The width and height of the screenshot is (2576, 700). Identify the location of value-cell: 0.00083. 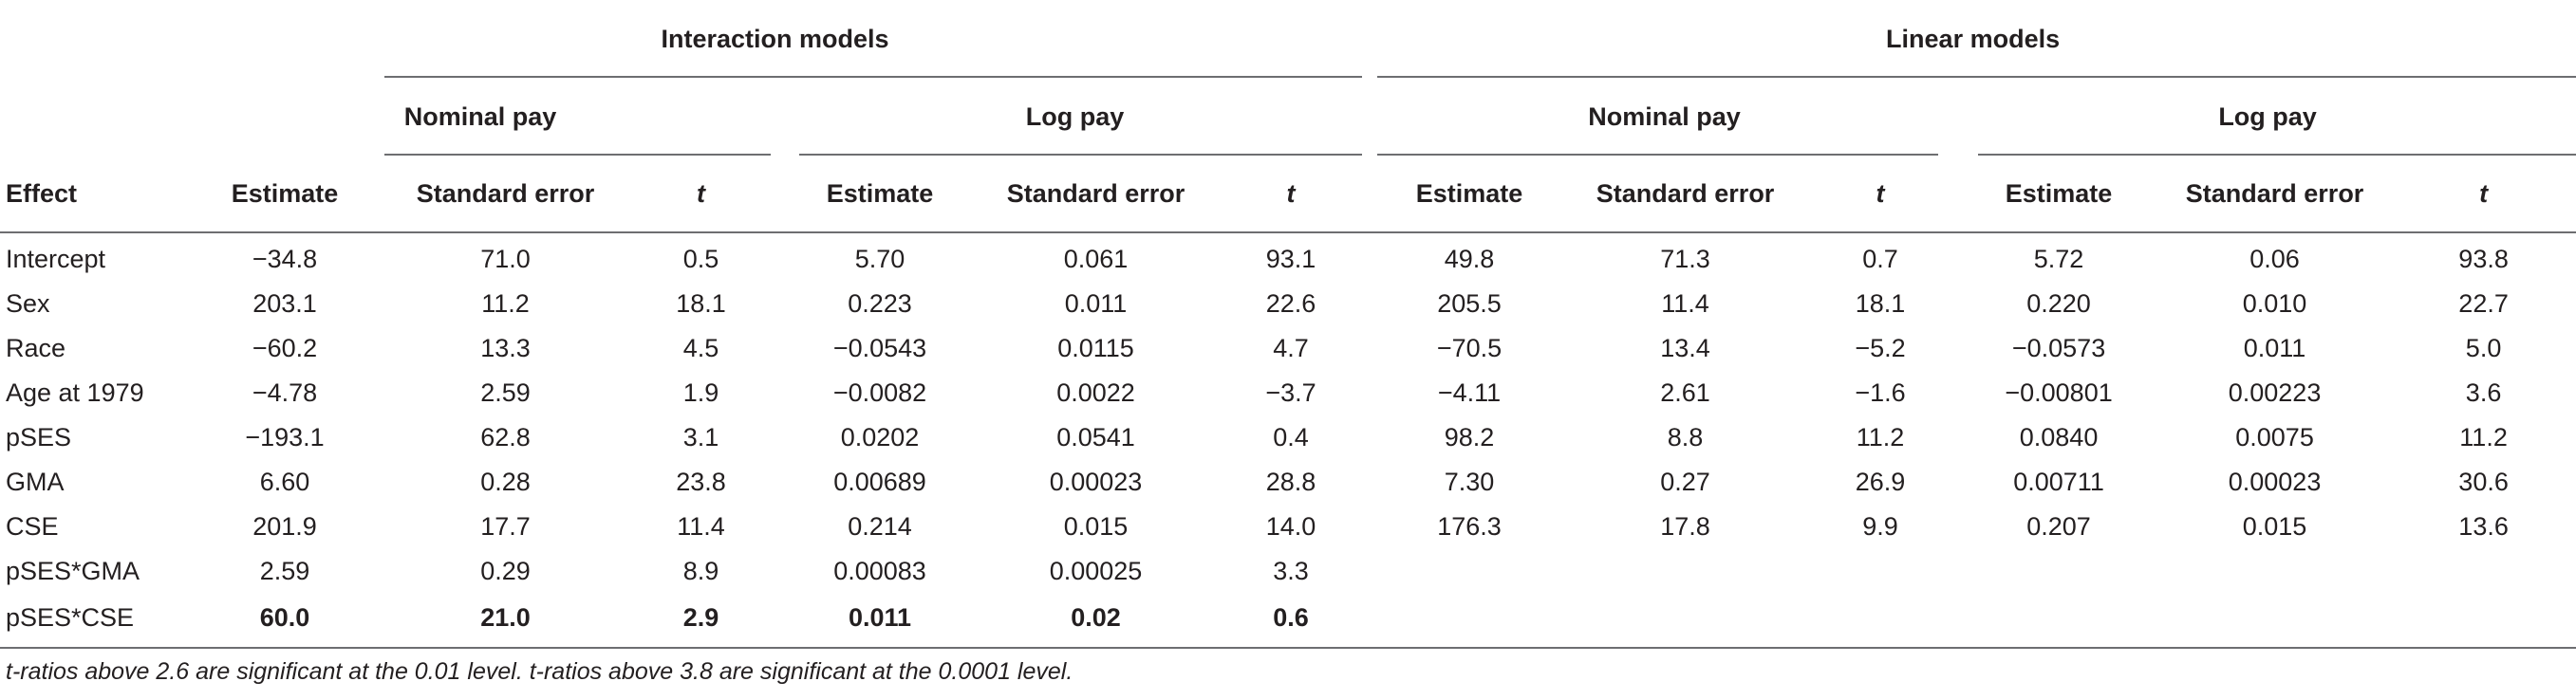
(879, 571).